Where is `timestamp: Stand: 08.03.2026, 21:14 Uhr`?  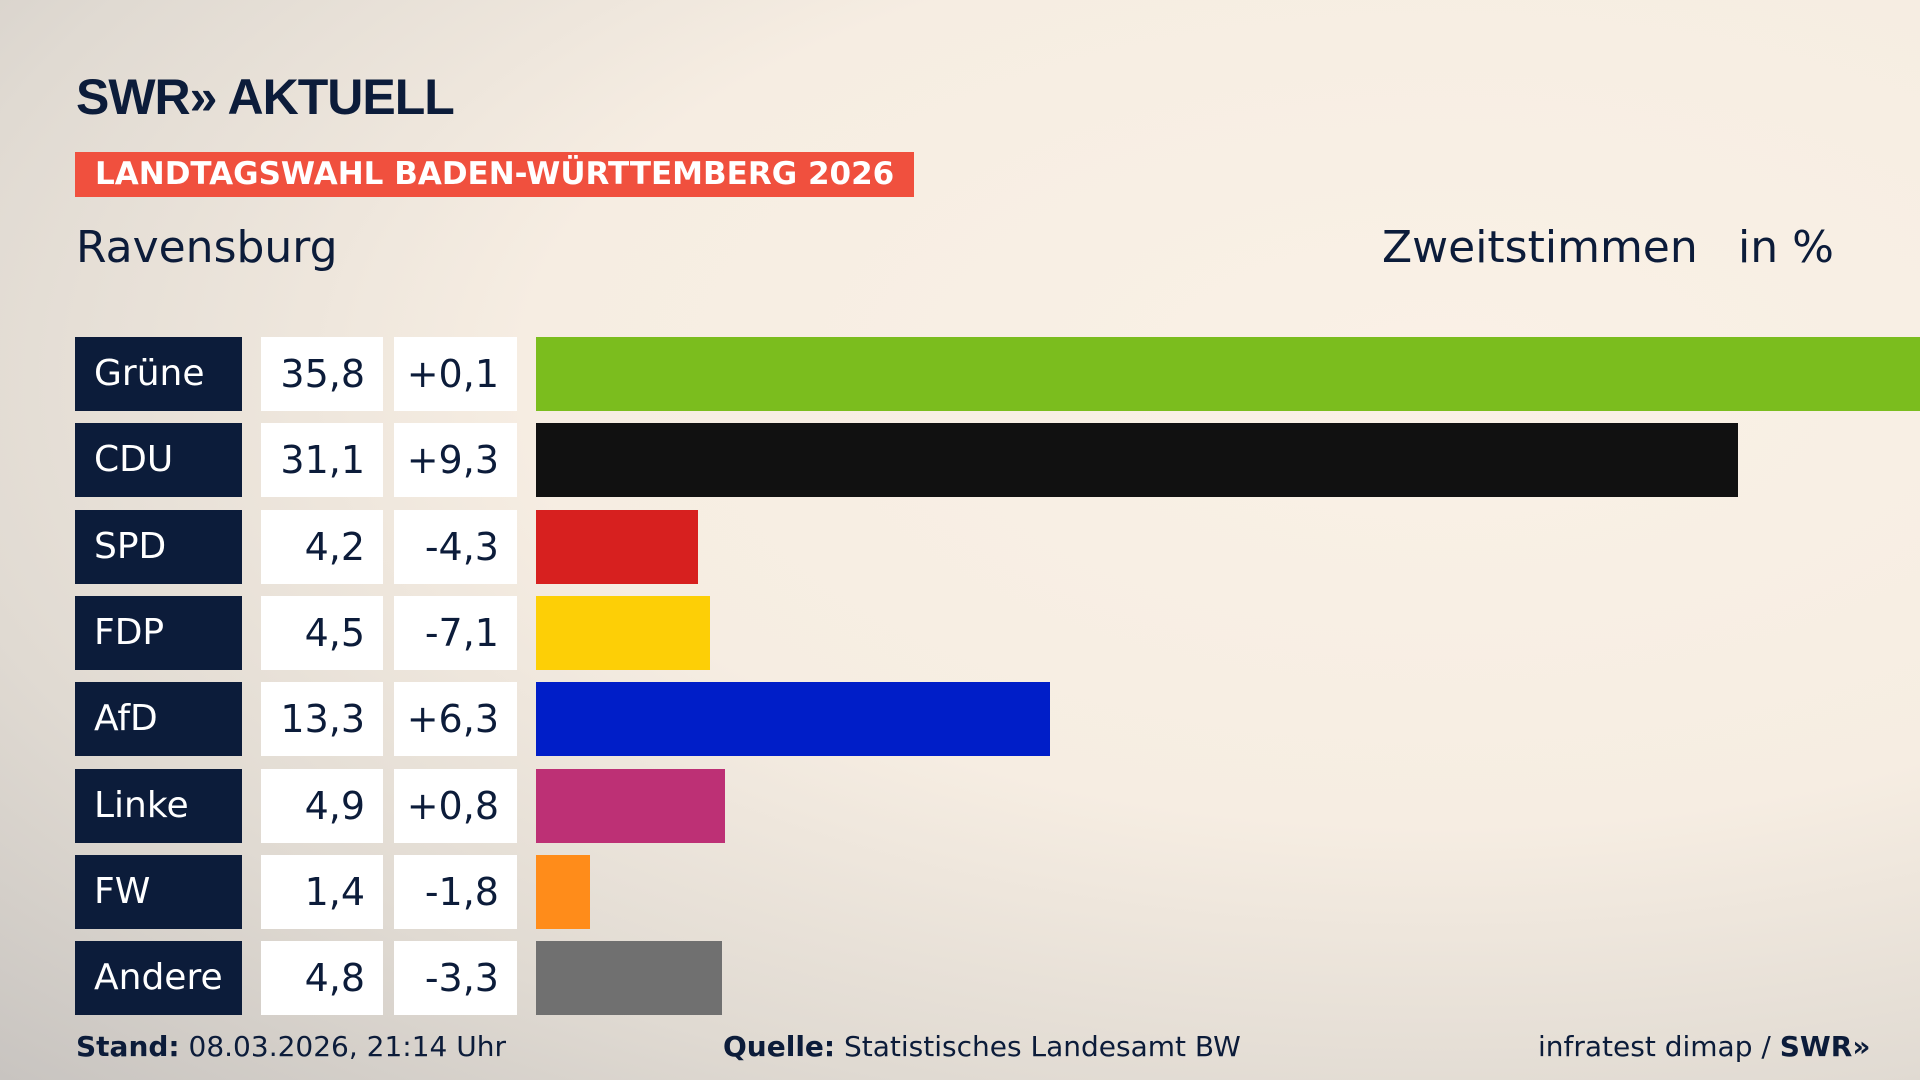
timestamp: Stand: 08.03.2026, 21:14 Uhr is located at coordinates (291, 1046).